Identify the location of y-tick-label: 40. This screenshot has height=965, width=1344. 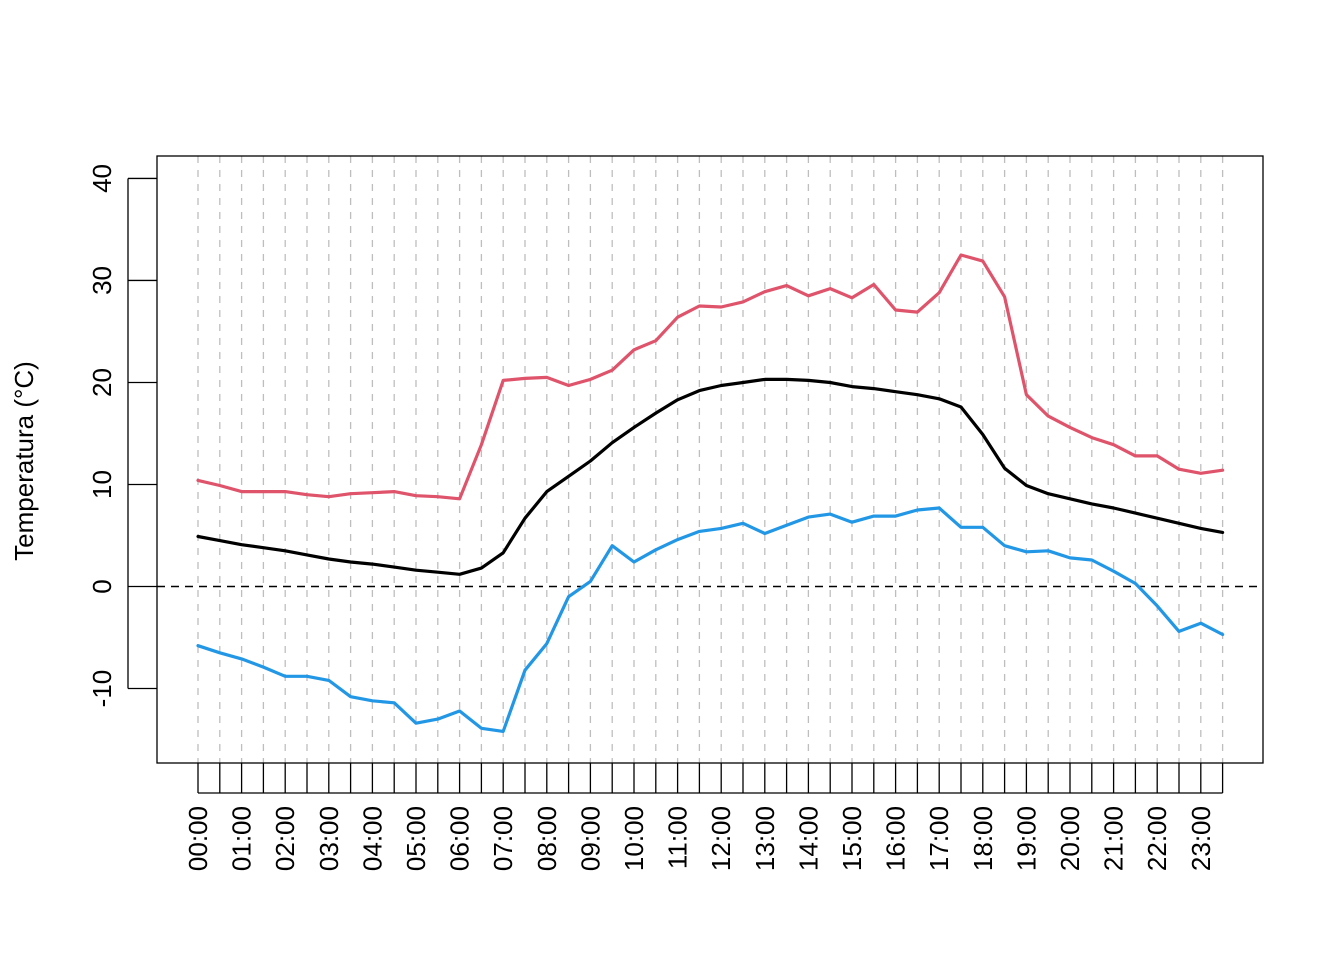
(102, 178).